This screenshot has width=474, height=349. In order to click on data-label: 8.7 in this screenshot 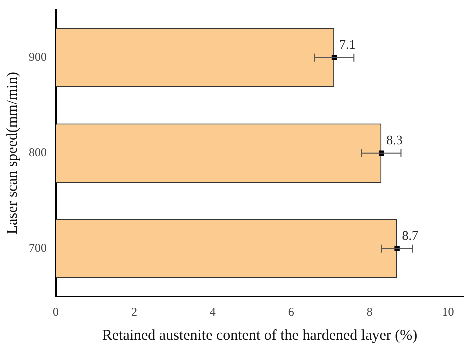, I will do `click(411, 235)`.